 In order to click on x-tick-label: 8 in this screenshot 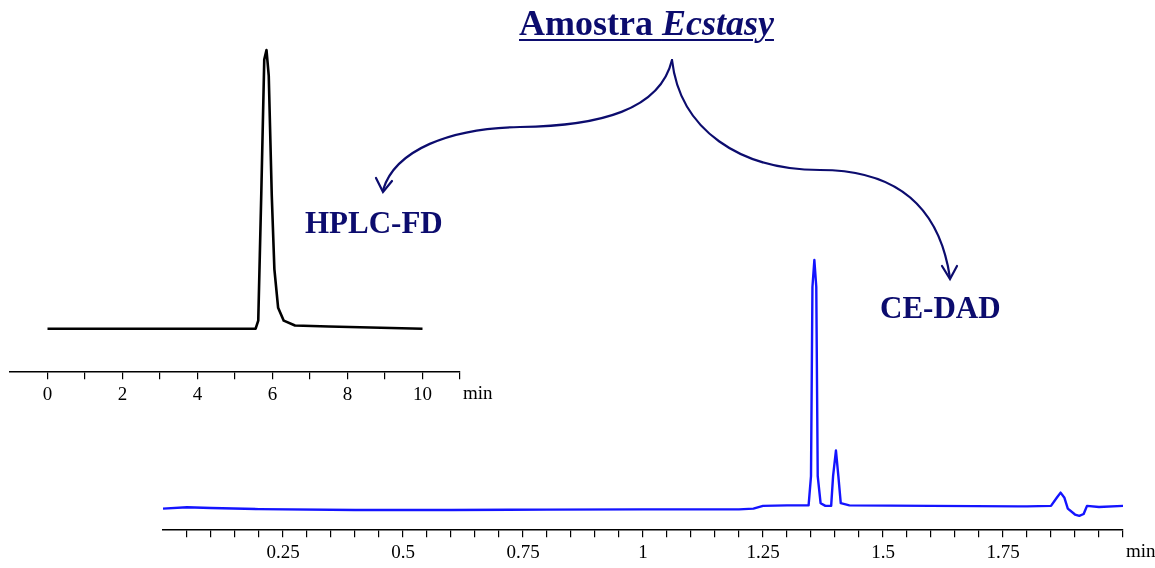, I will do `click(347, 393)`.